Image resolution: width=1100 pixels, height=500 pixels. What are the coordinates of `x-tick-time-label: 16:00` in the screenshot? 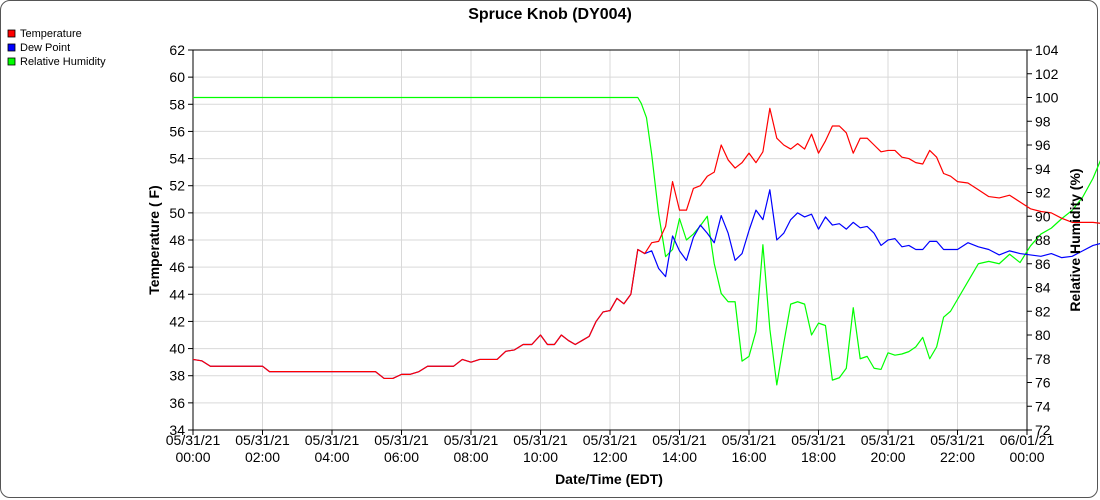 It's located at (748, 457).